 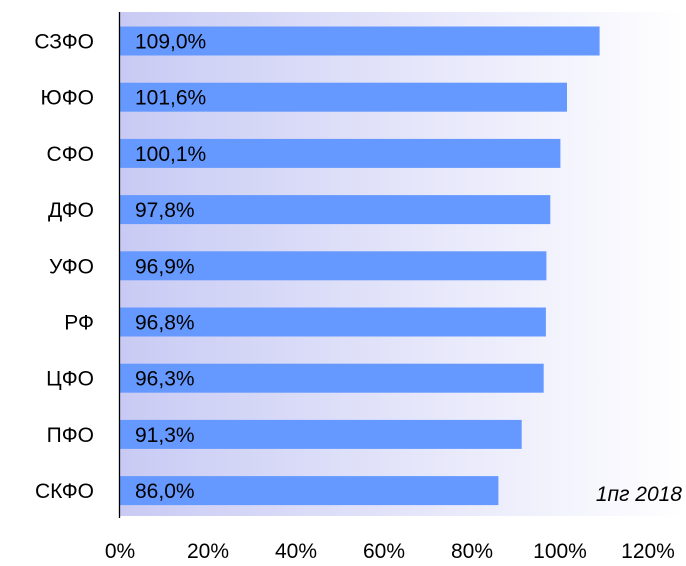 I want to click on x-tick-label-5: 80%, so click(x=472, y=551).